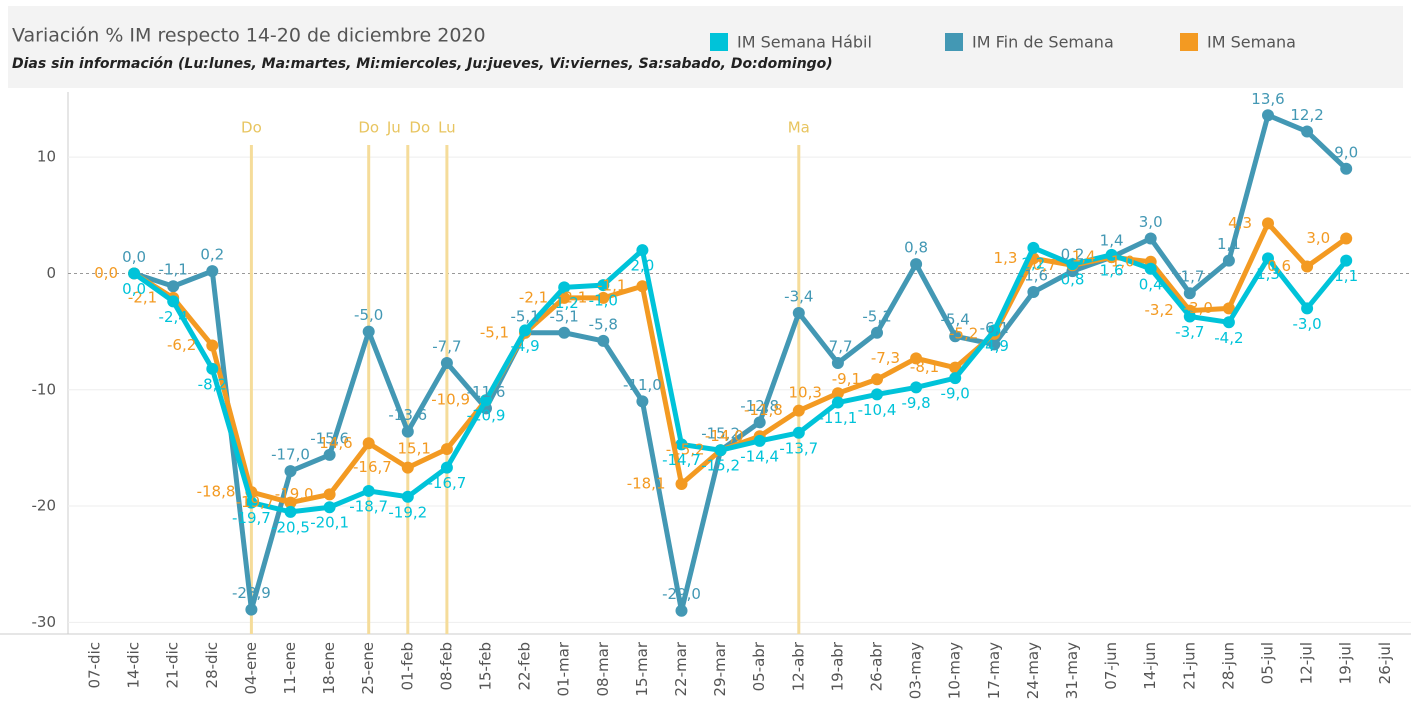 This screenshot has width=1411, height=707. What do you see at coordinates (212, 665) in the screenshot?
I see `x-tick-label: 28-dic` at bounding box center [212, 665].